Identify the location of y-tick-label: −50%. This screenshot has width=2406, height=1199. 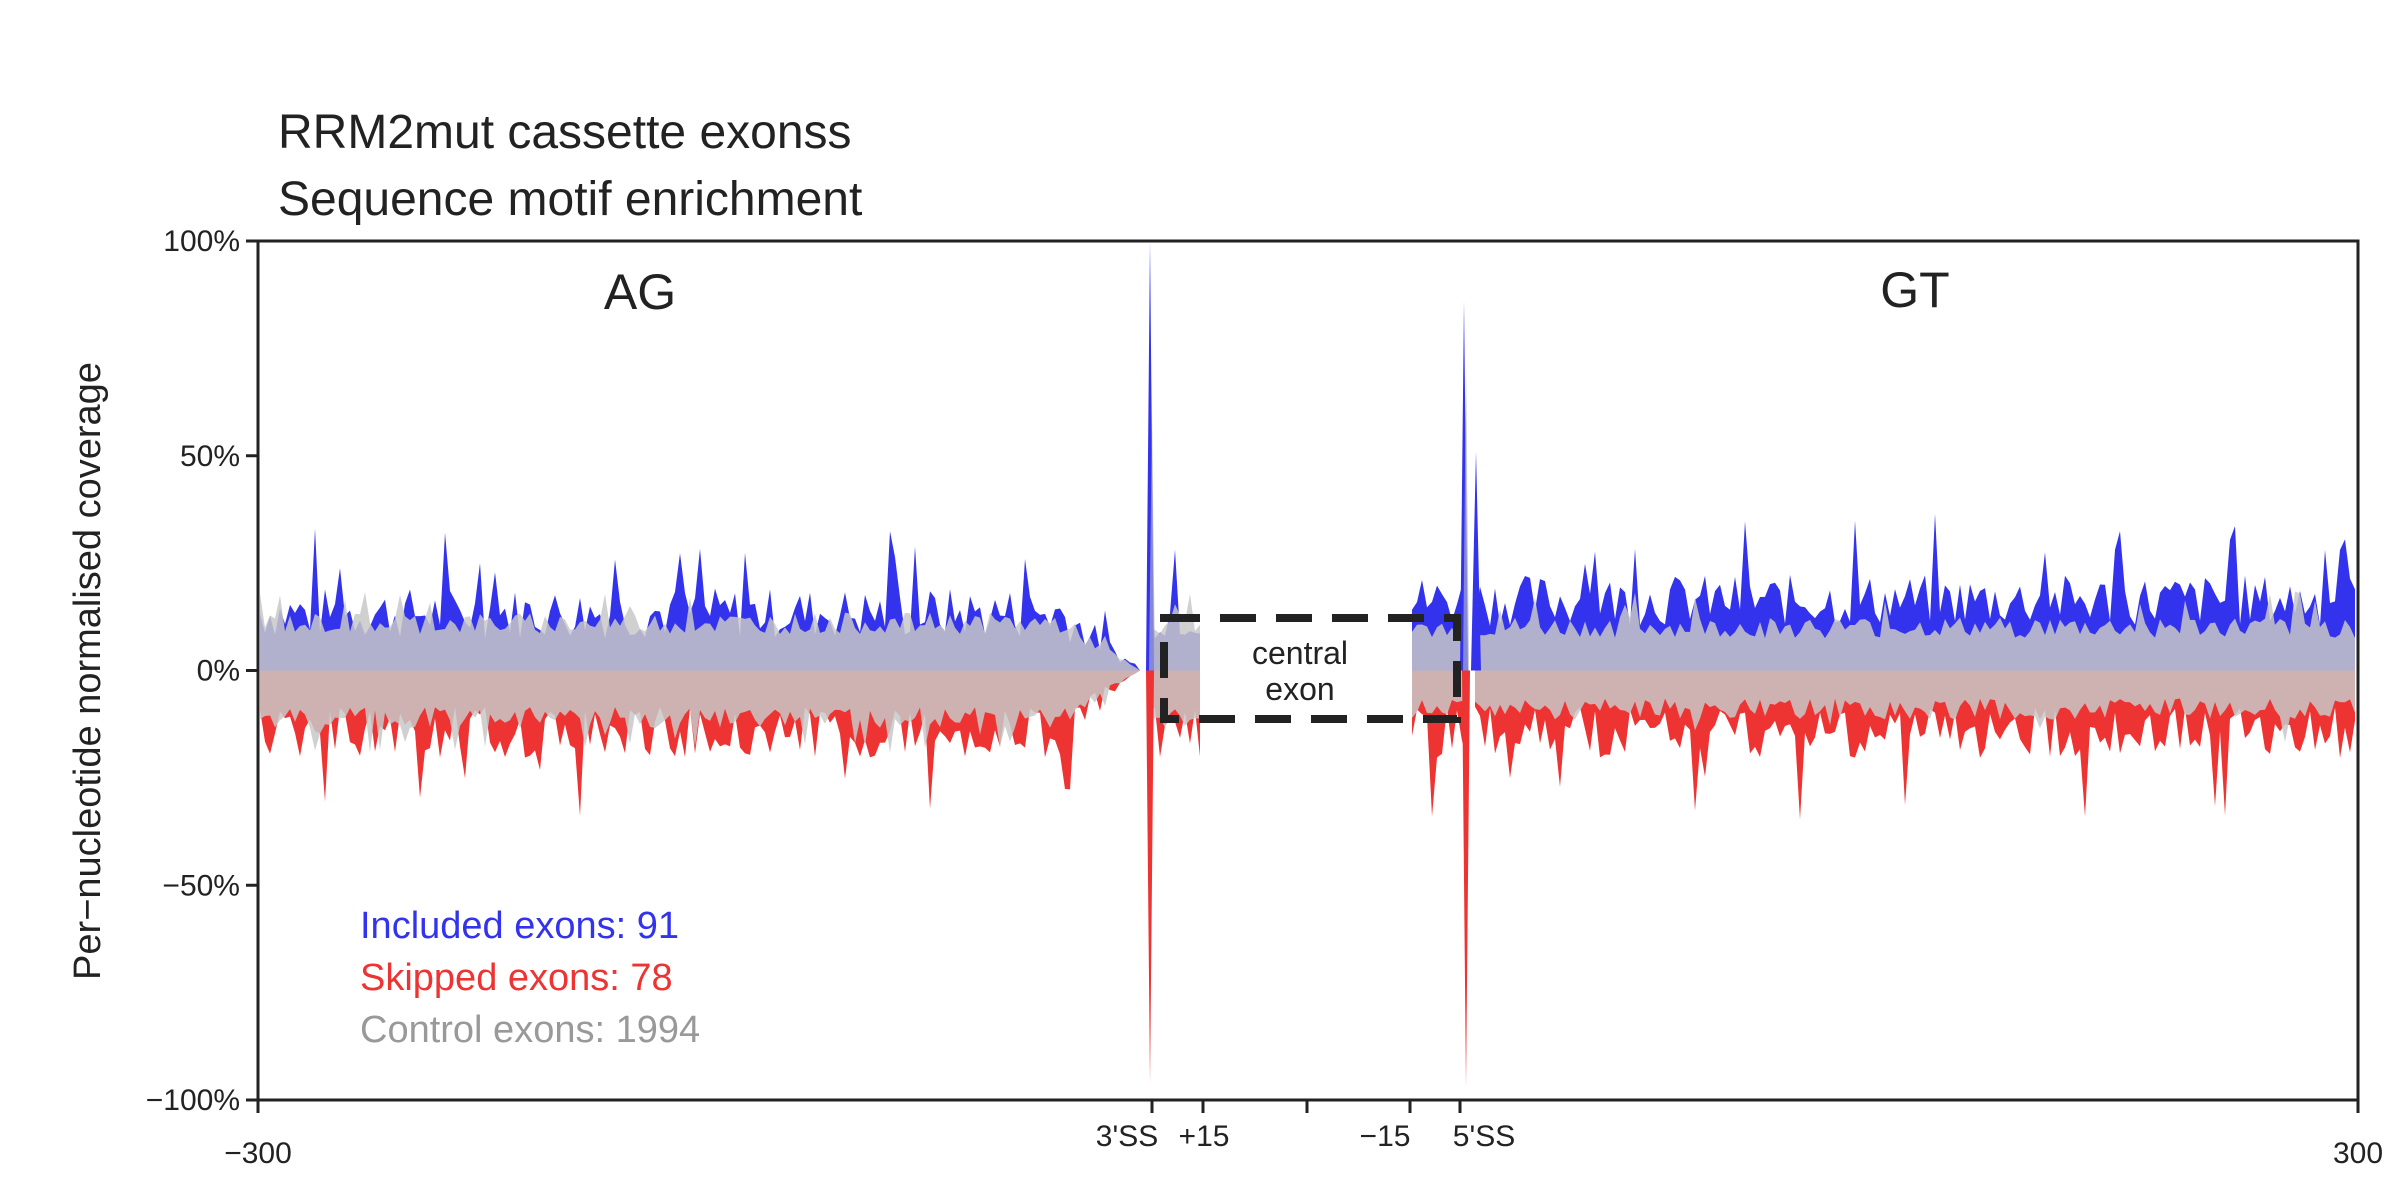
(201, 885).